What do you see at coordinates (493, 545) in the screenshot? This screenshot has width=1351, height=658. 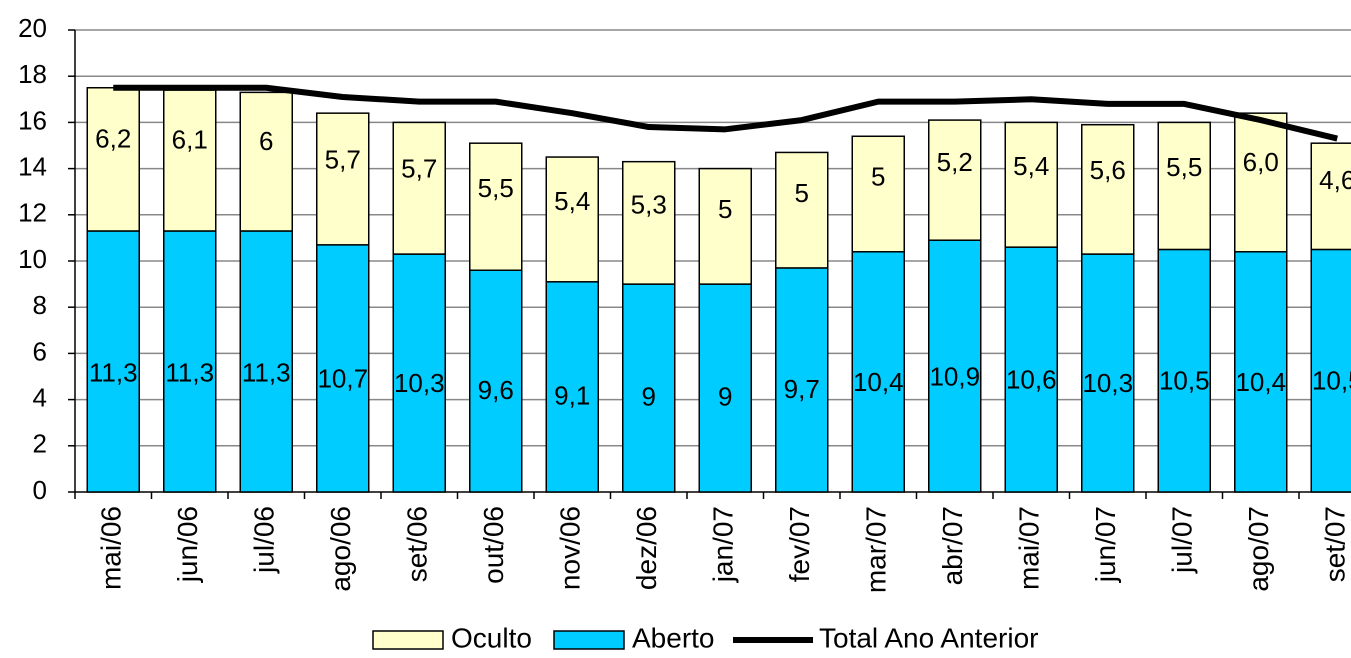 I see `x-tick-label: out/06` at bounding box center [493, 545].